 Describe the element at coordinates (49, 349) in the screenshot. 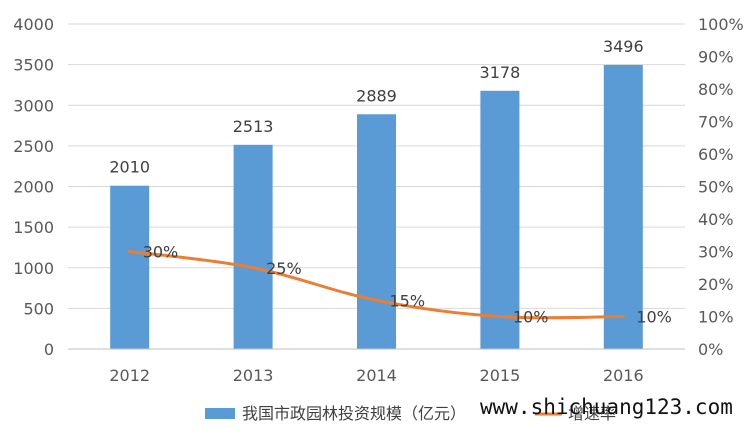

I see `y-left-tick-label: 0` at that location.